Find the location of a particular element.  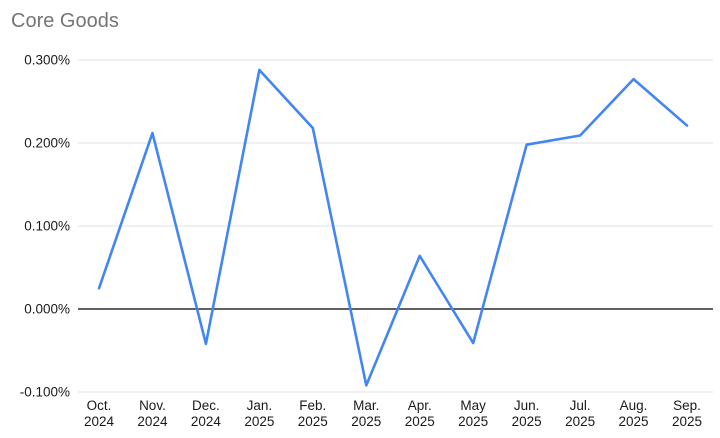

x-tick-label: Dec. 2024 is located at coordinates (206, 413).